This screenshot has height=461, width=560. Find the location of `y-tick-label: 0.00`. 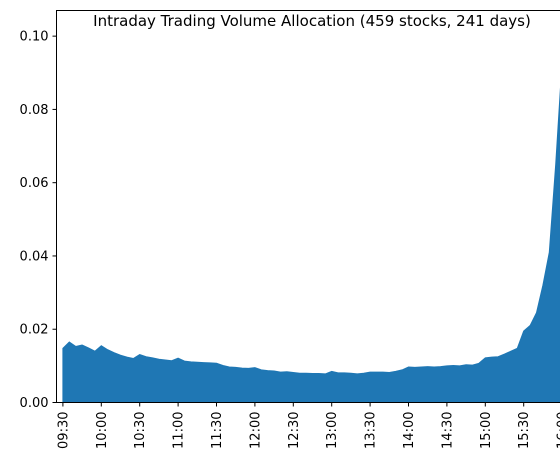

y-tick-label: 0.00 is located at coordinates (34, 403).